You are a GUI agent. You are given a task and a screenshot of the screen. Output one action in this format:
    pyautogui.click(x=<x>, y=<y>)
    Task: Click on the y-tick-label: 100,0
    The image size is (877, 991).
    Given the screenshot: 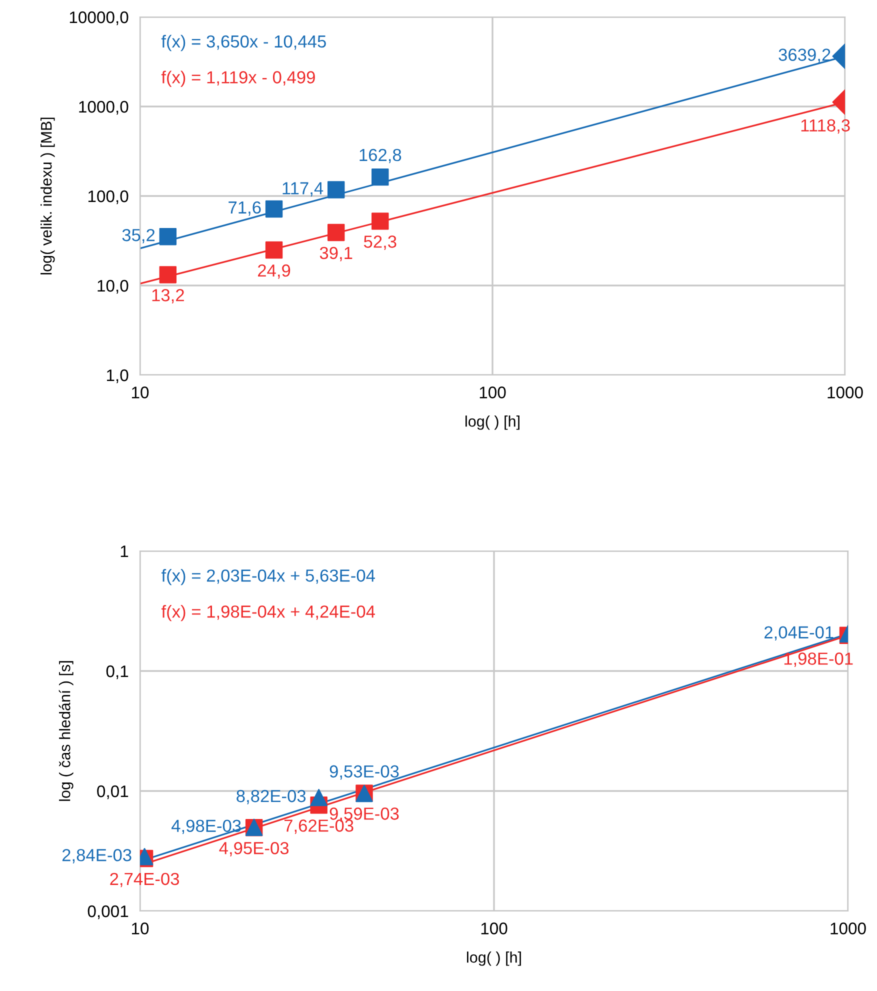 What is the action you would take?
    pyautogui.click(x=108, y=197)
    